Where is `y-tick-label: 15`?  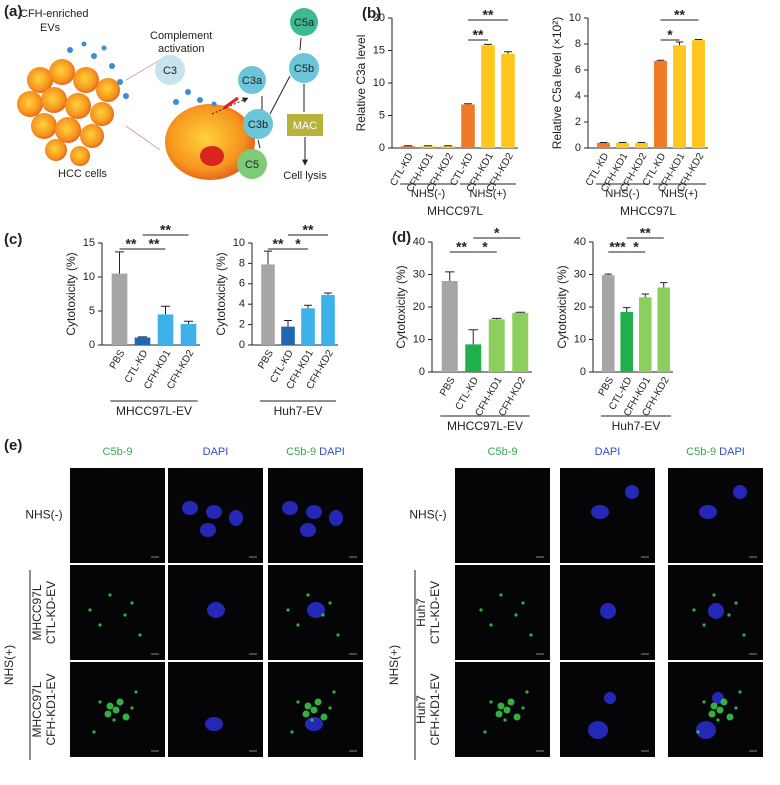
y-tick-label: 15 is located at coordinates (89, 243).